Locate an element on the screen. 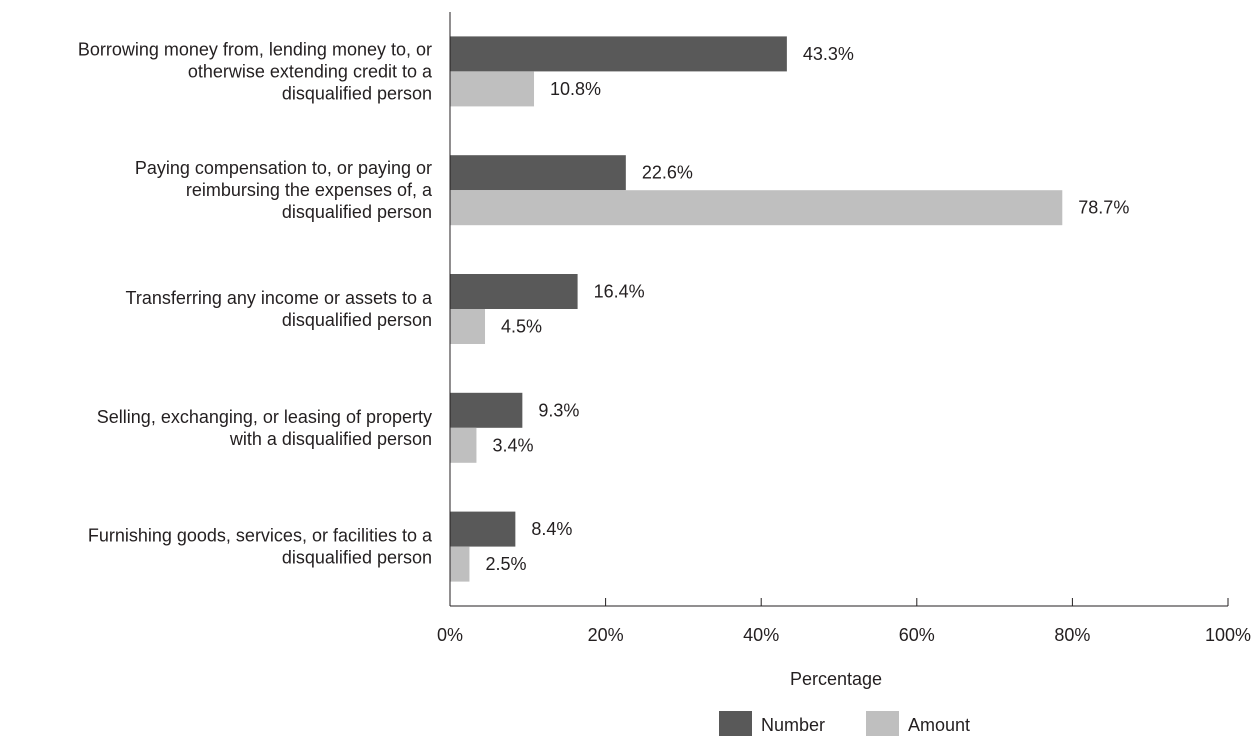 Image resolution: width=1256 pixels, height=736 pixels. x-tick-label-3: 60% is located at coordinates (917, 635).